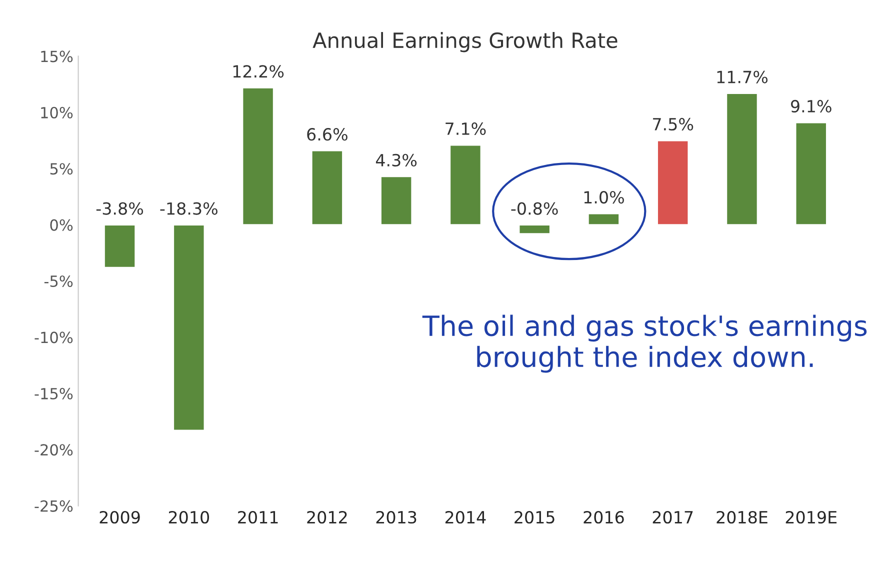 This screenshot has width=870, height=562. I want to click on x-tick-label: 2017, so click(672, 517).